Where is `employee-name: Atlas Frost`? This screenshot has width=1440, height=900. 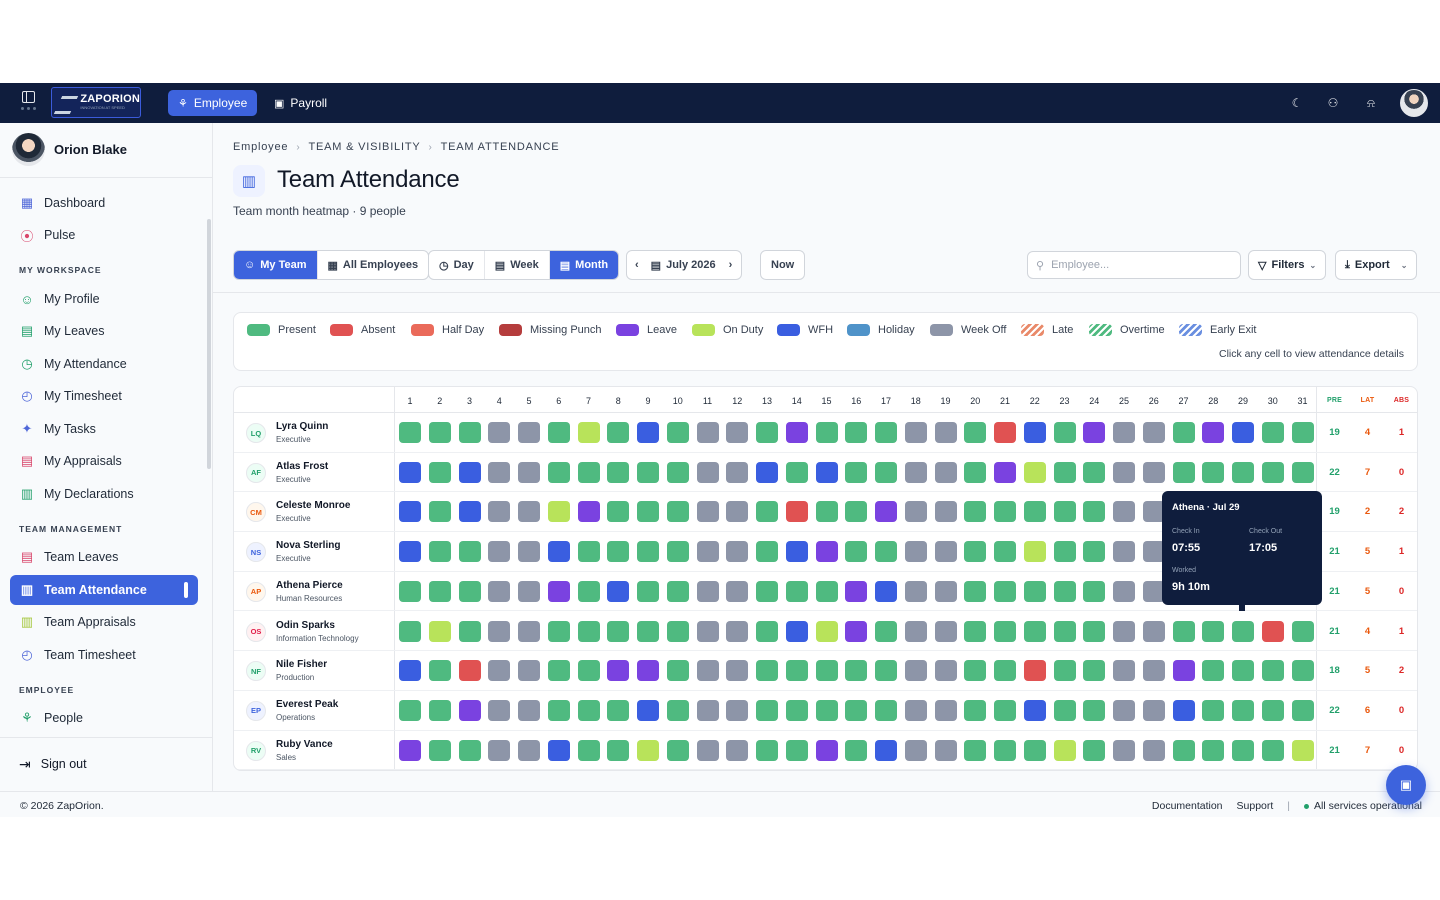
employee-name: Atlas Frost is located at coordinates (302, 466).